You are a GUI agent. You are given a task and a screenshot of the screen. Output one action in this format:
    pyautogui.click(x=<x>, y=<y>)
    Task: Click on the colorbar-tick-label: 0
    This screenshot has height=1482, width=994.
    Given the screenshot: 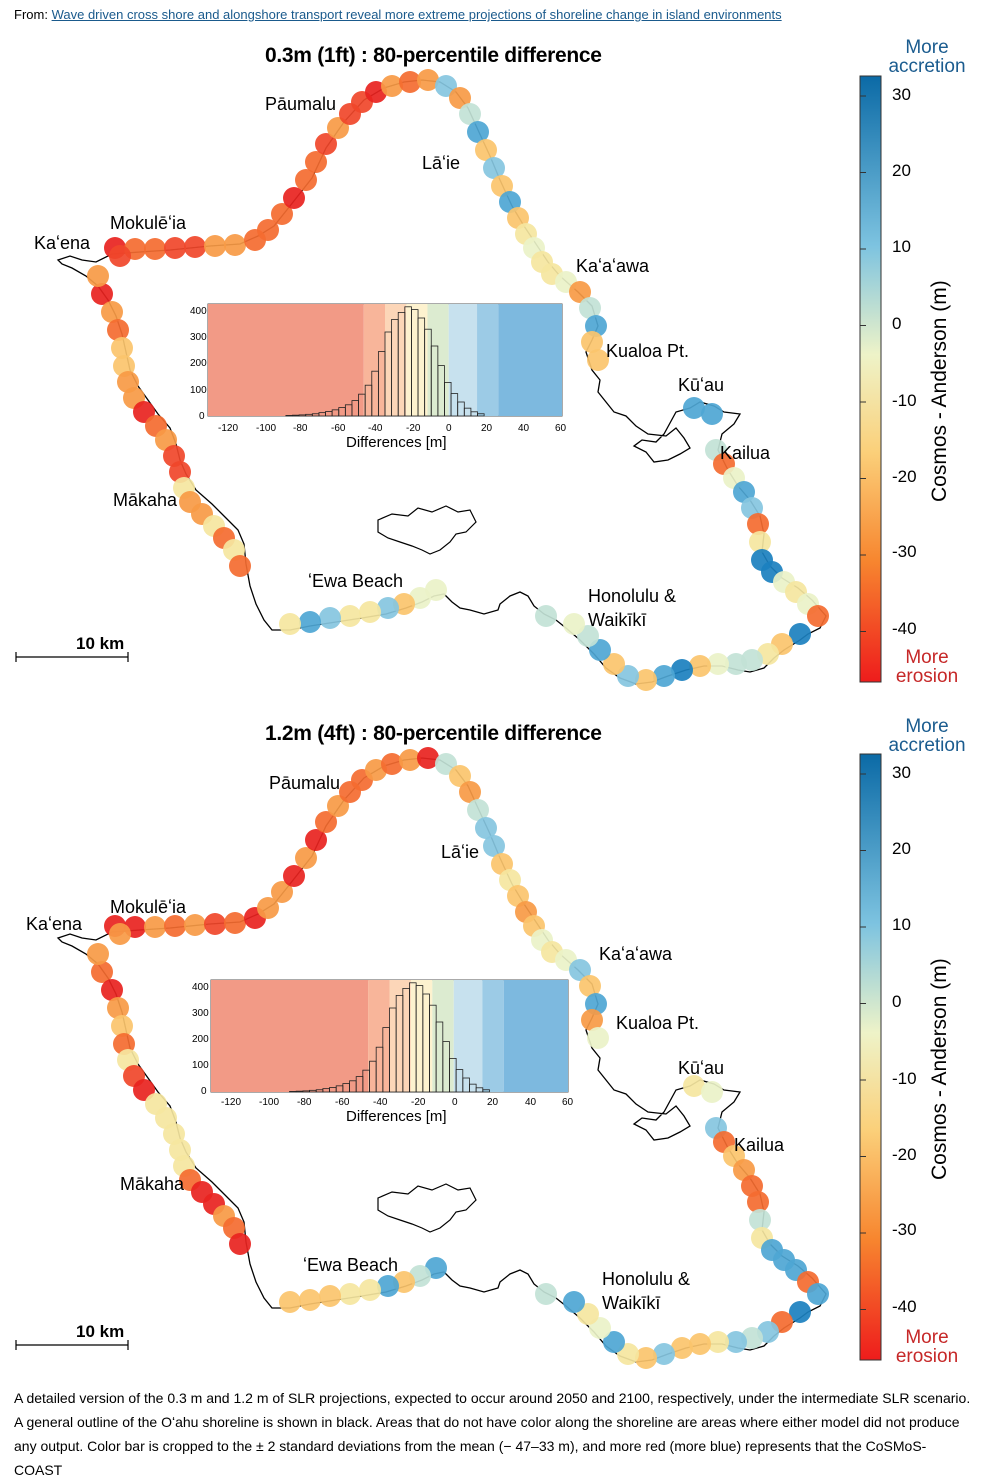 What is the action you would take?
    pyautogui.click(x=897, y=1001)
    